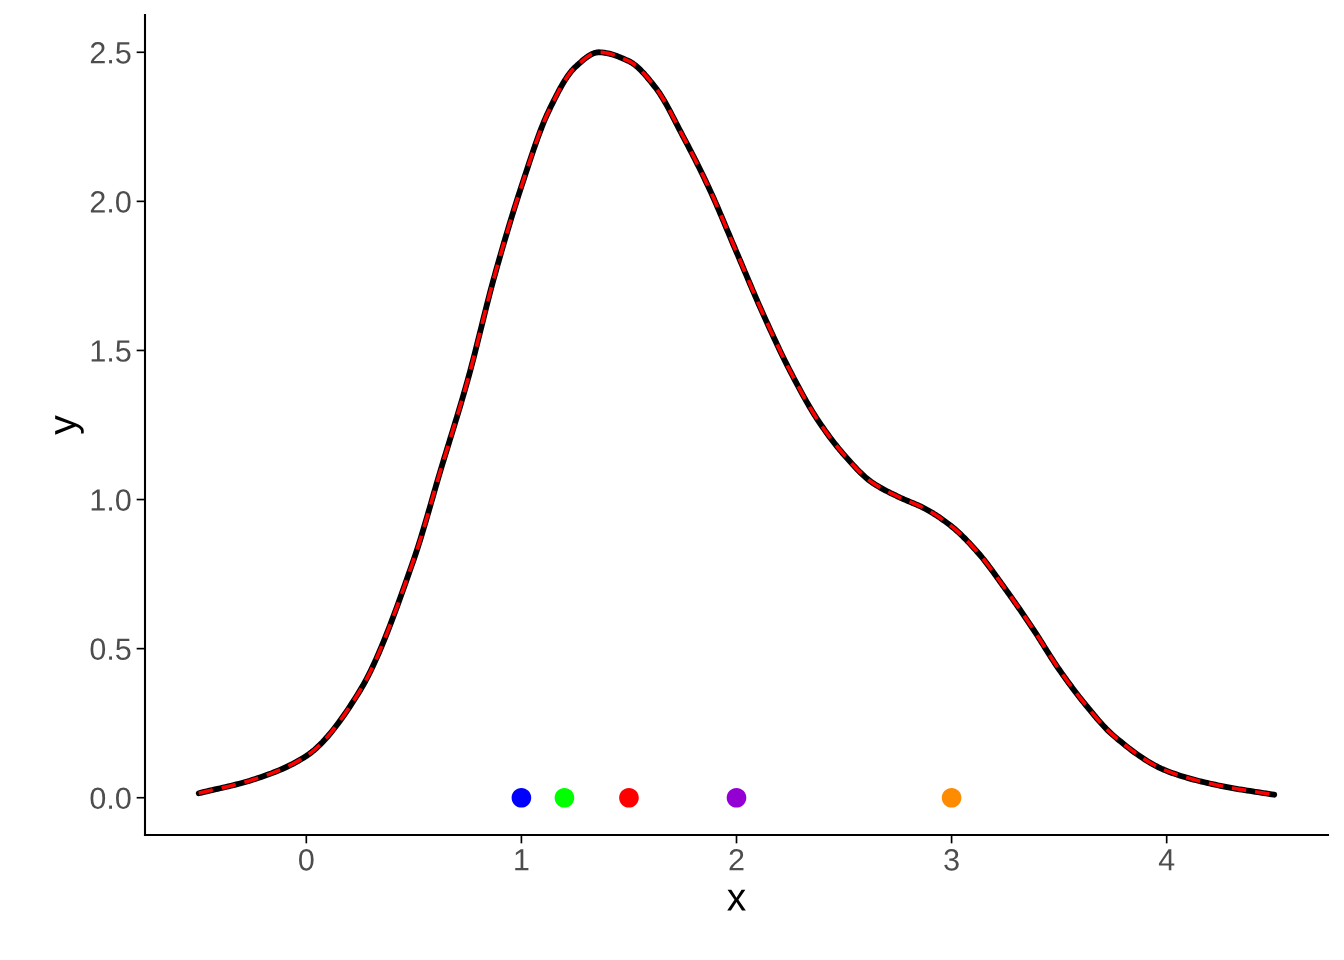  What do you see at coordinates (736, 860) in the screenshot?
I see `x-tick-label: 2` at bounding box center [736, 860].